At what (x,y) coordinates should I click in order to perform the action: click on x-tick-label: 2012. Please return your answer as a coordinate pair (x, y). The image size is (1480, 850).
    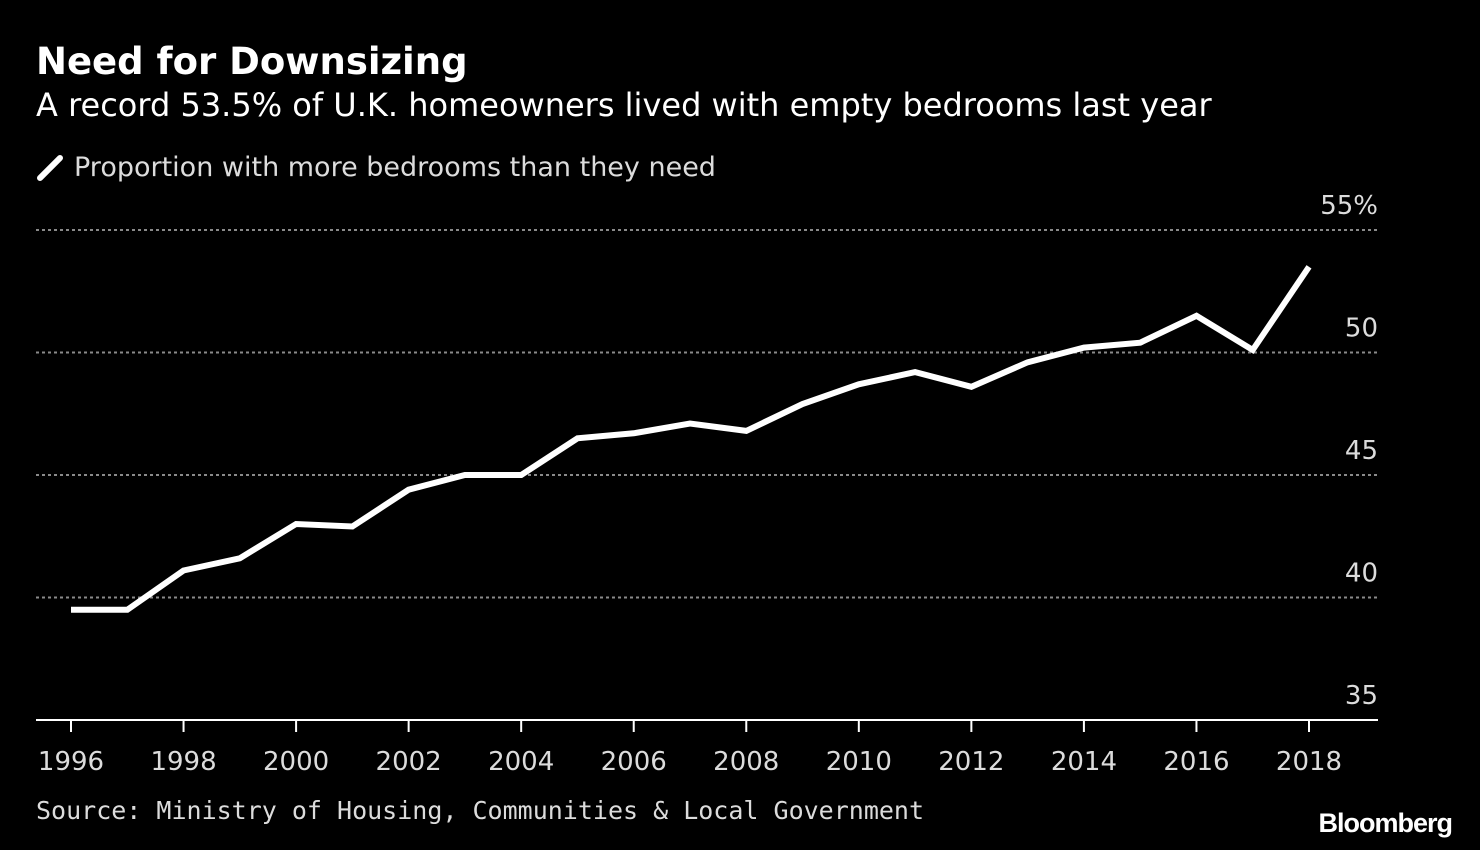
    Looking at the image, I should click on (971, 762).